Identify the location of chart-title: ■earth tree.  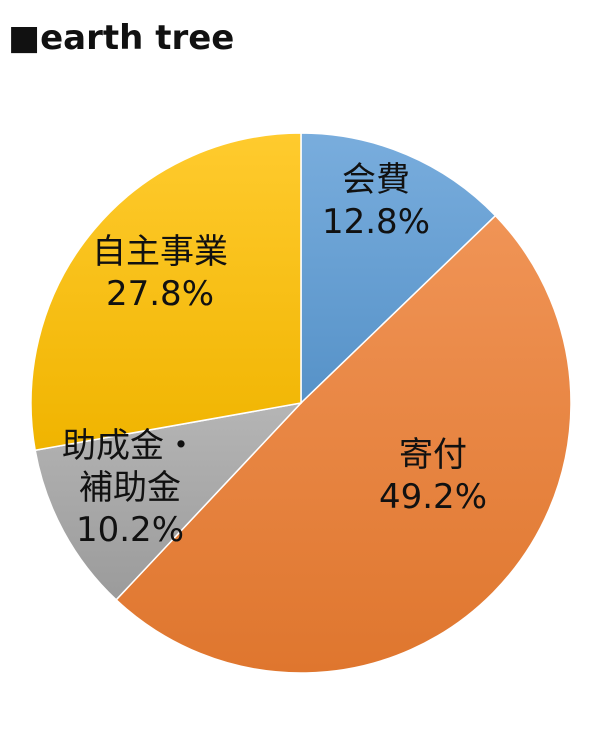
(121, 38).